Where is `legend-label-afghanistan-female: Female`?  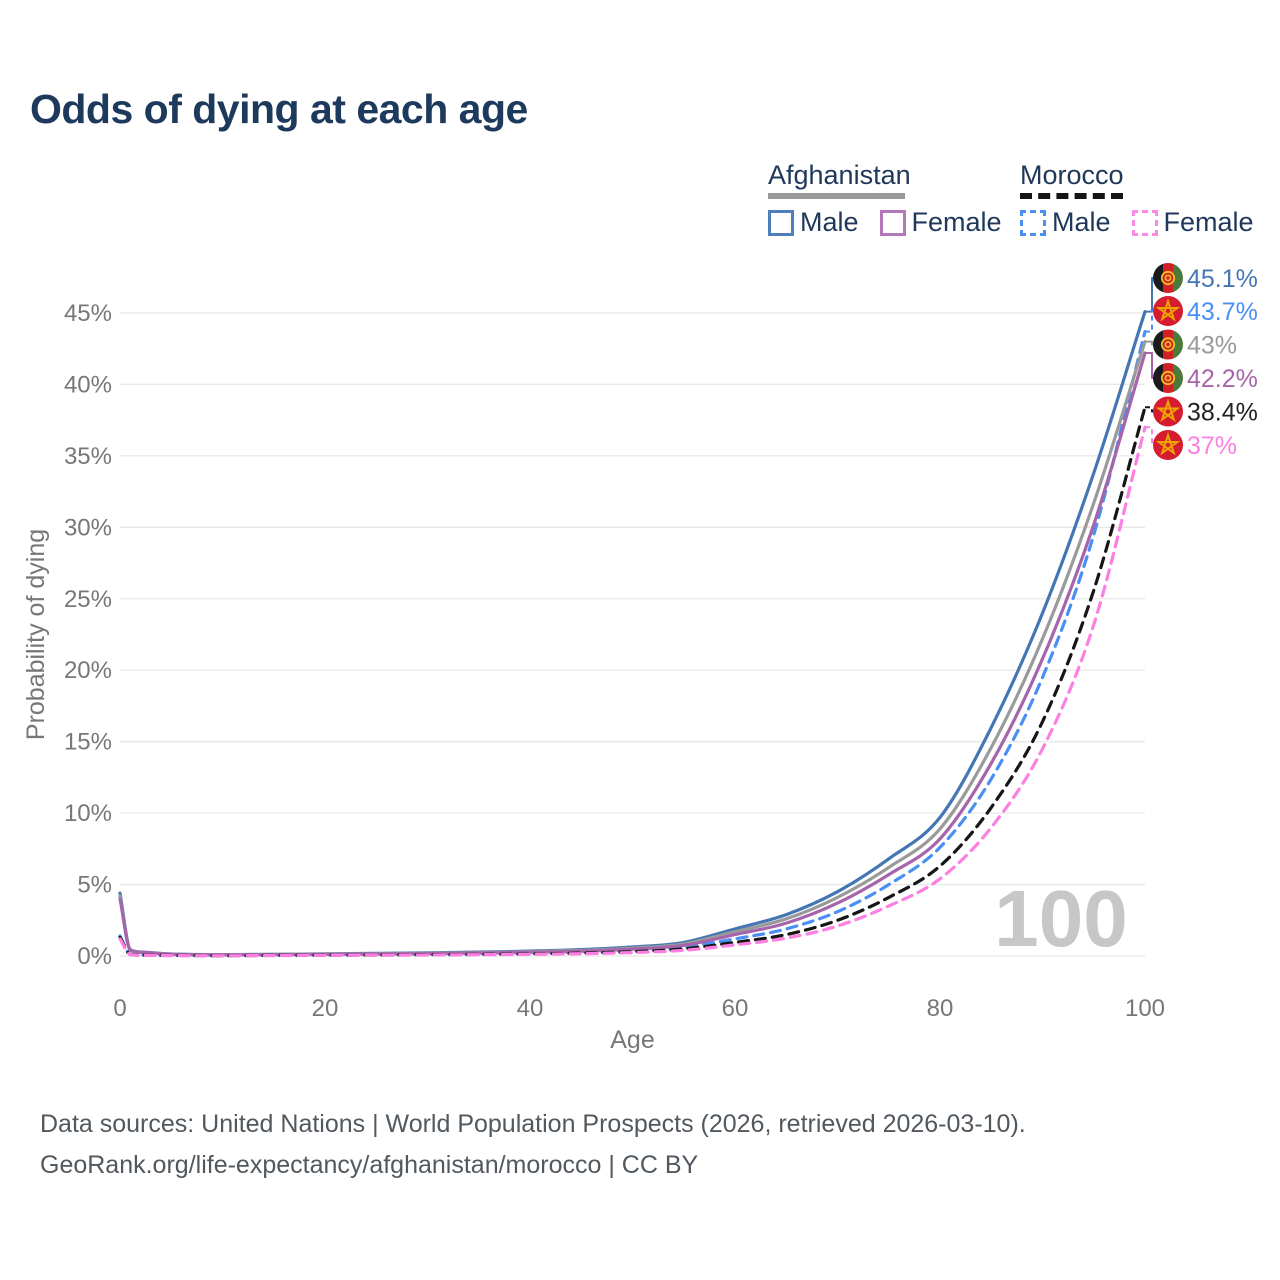 legend-label-afghanistan-female: Female is located at coordinates (956, 222).